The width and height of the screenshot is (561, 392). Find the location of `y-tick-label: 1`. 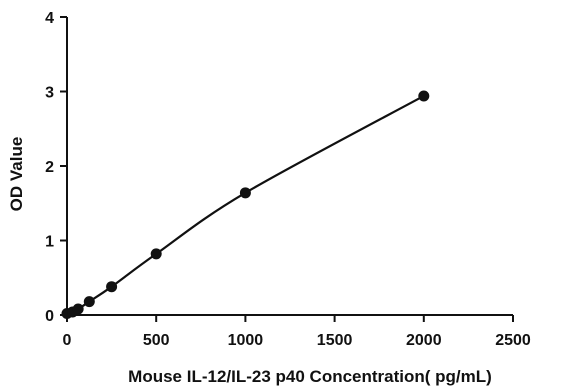

y-tick-label: 1 is located at coordinates (49, 242).